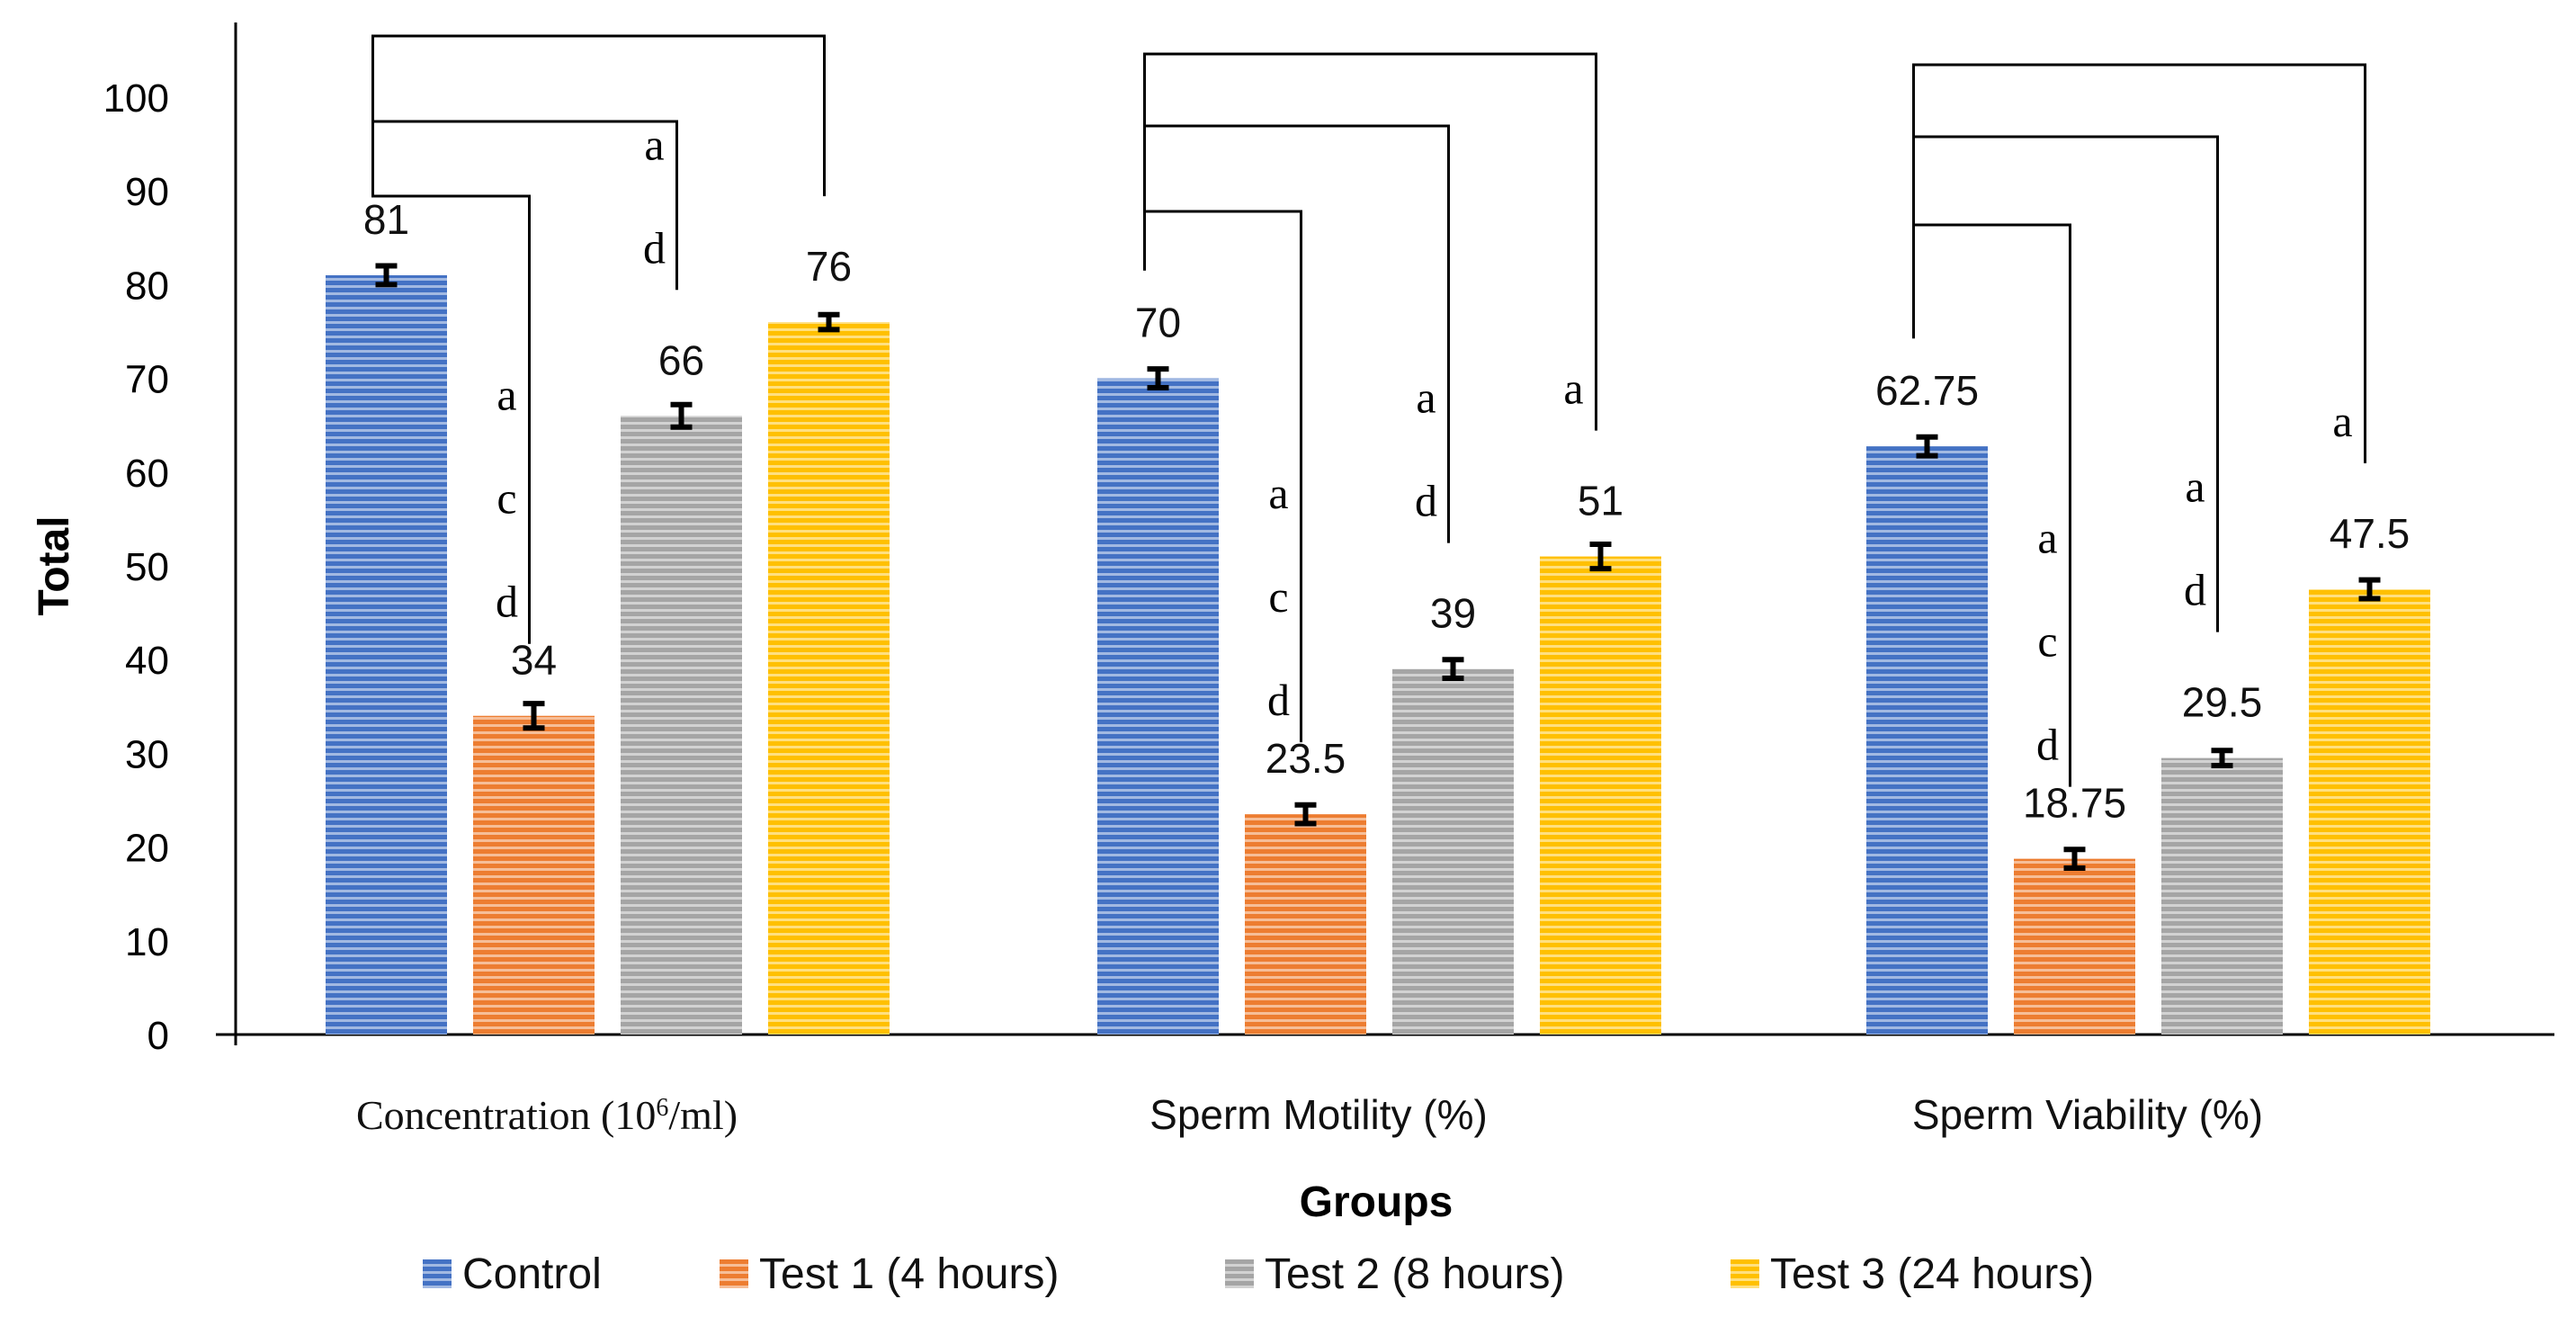  What do you see at coordinates (681, 359) in the screenshot?
I see `data-label-test-2-8-hours-0: 66` at bounding box center [681, 359].